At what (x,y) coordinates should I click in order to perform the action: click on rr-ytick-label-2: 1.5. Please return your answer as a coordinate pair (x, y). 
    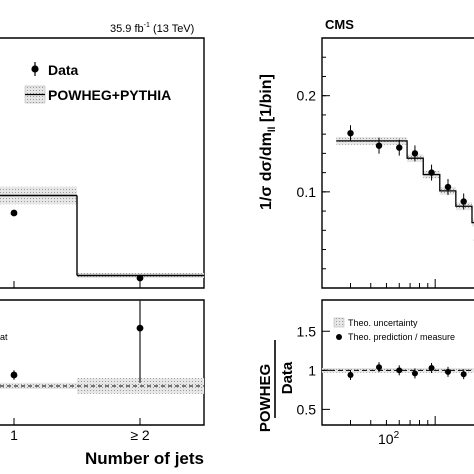
    Looking at the image, I should click on (307, 331).